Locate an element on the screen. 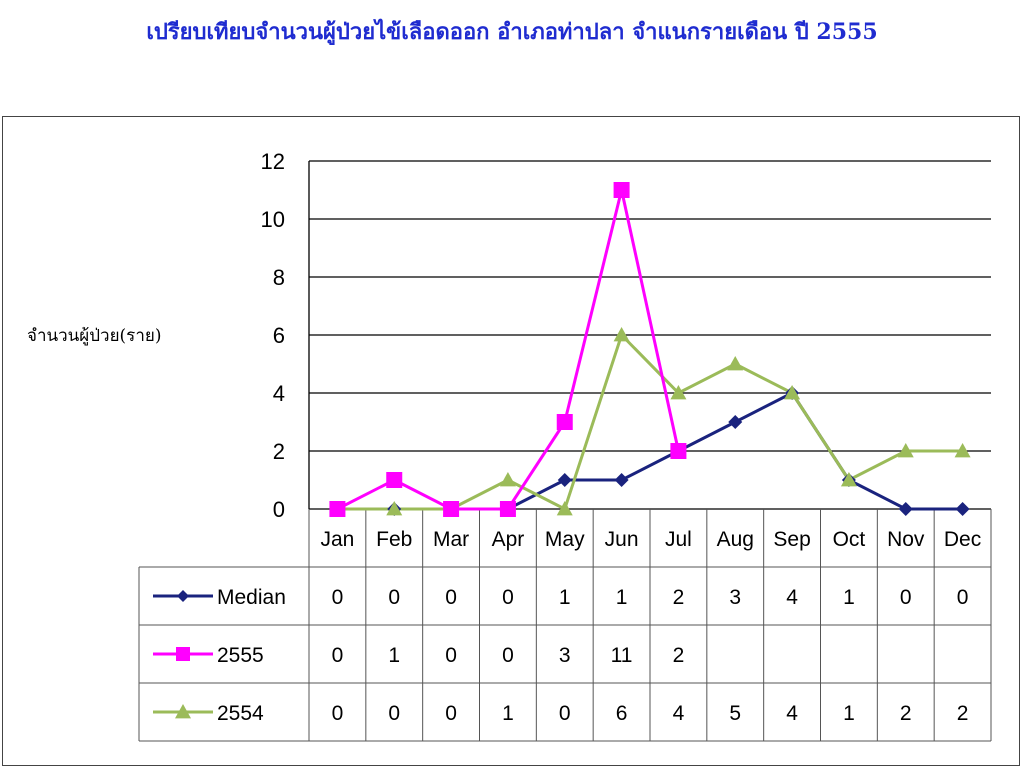 The height and width of the screenshot is (768, 1024). y-tick-label: 10 is located at coordinates (273, 219).